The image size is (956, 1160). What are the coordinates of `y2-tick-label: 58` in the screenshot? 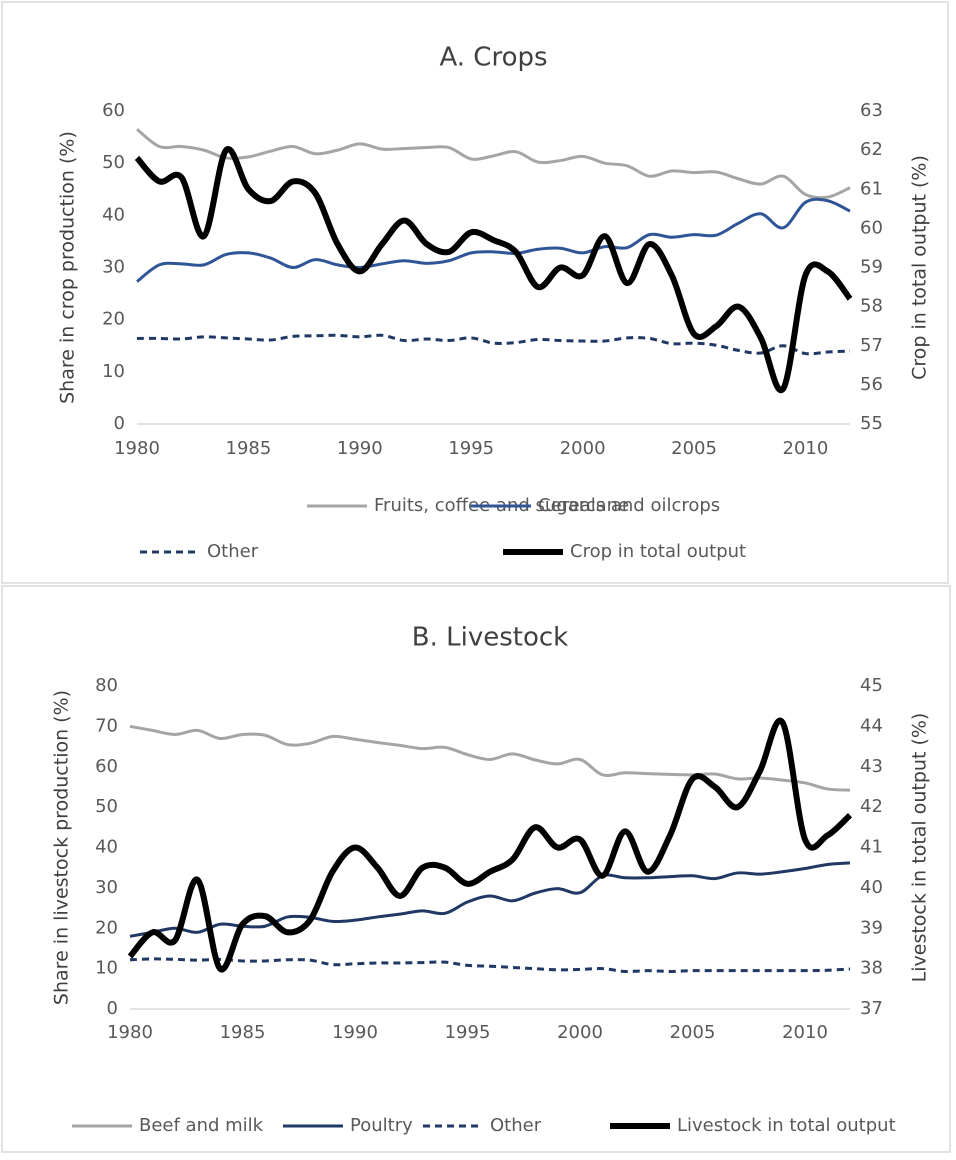 It's located at (871, 306).